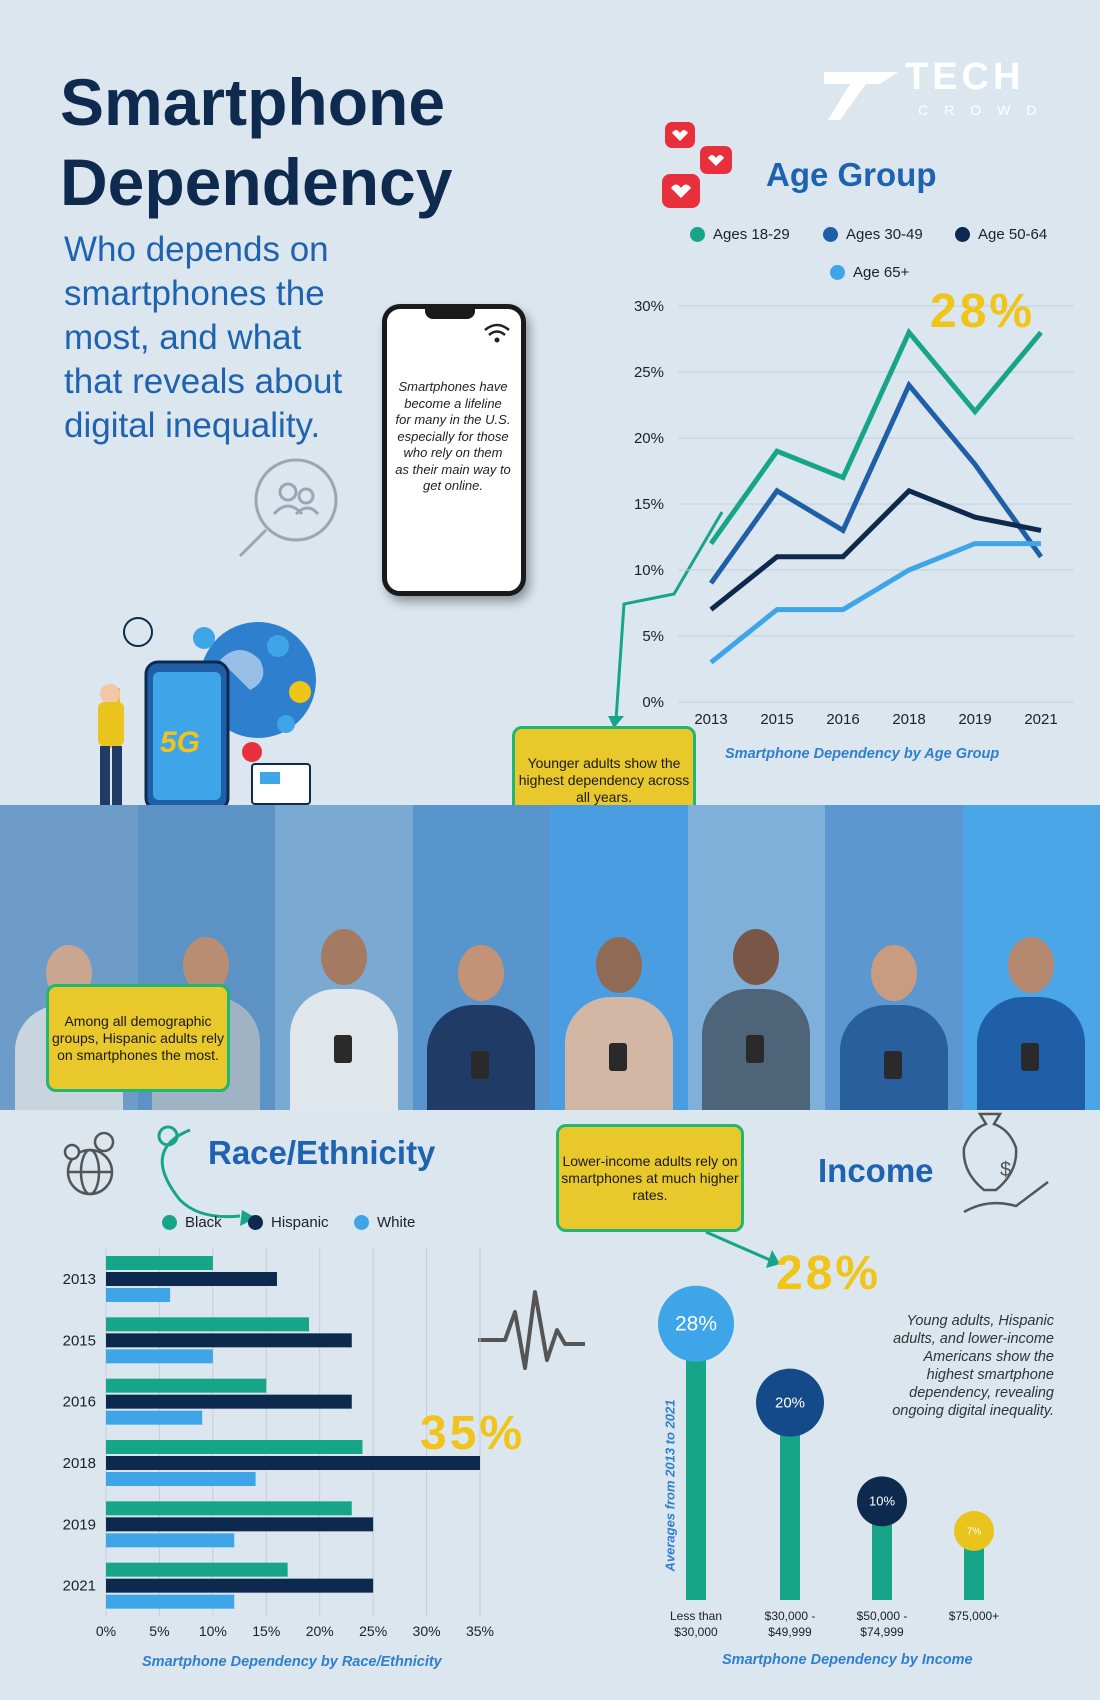 This screenshot has height=1700, width=1100. What do you see at coordinates (649, 570) in the screenshot?
I see `y-tick-label: 10%` at bounding box center [649, 570].